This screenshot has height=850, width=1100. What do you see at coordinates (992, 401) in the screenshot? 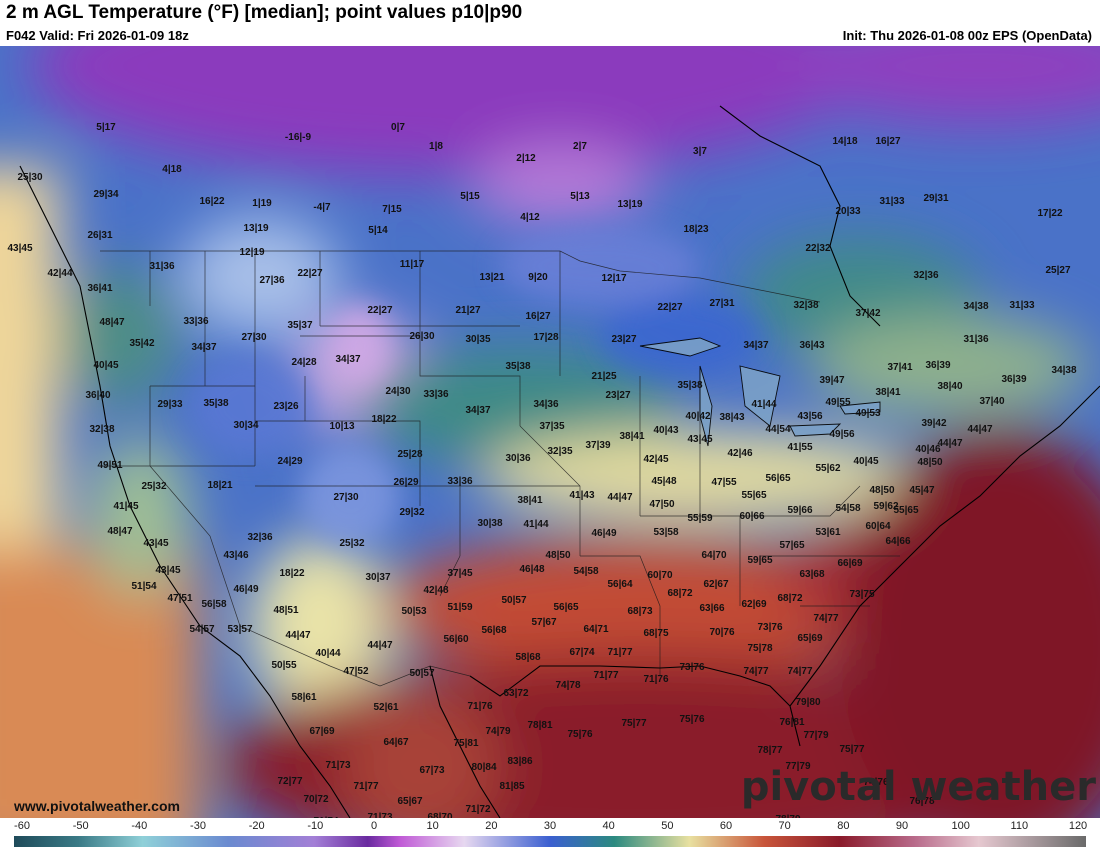
I see `point-value-label: 37|40` at bounding box center [992, 401].